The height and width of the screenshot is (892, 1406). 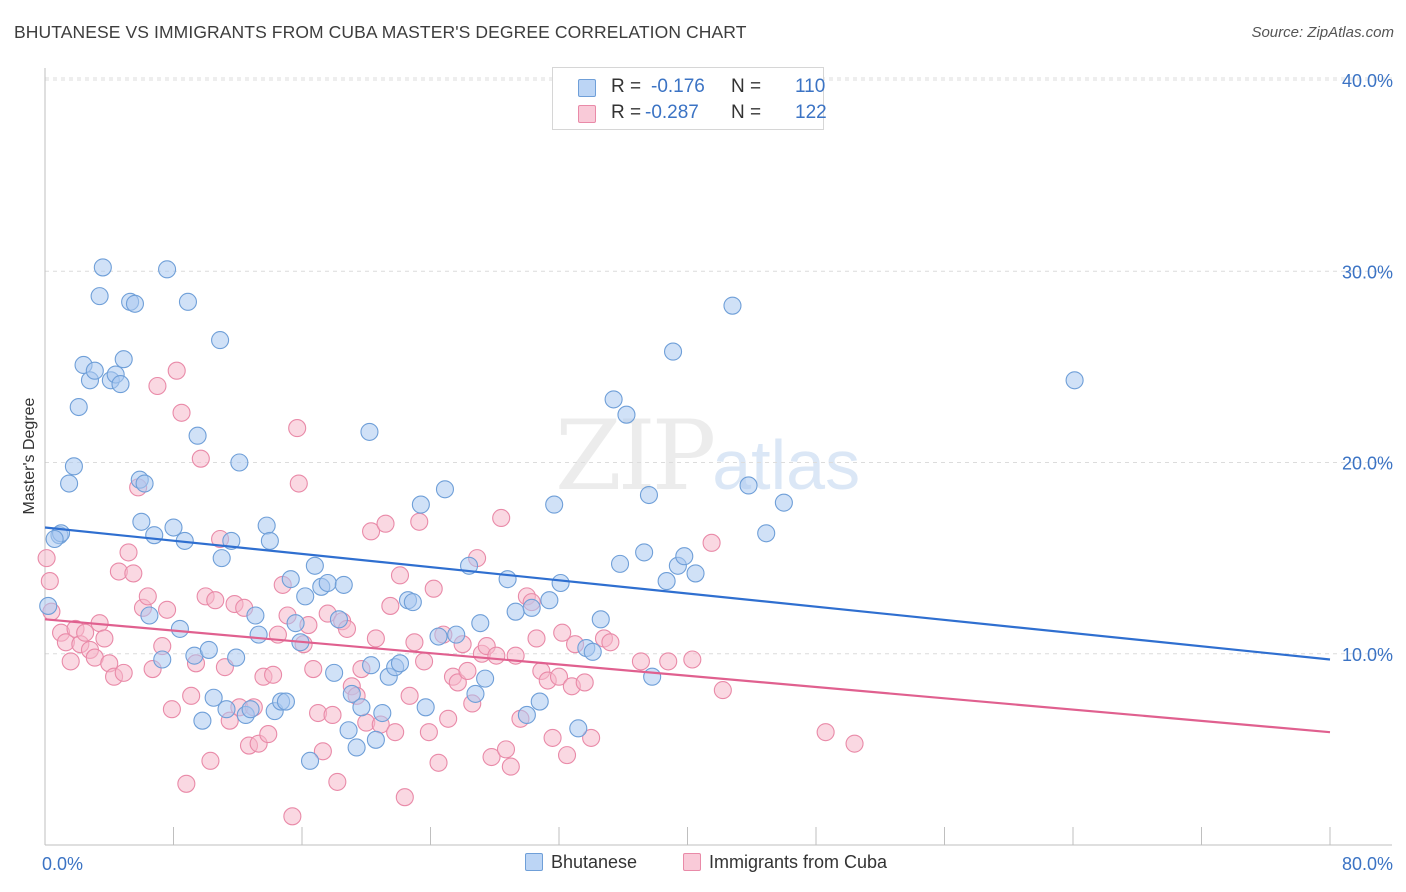 I want to click on legend-row-bhutanese: R = -0.176 N = 110, so click(x=689, y=88).